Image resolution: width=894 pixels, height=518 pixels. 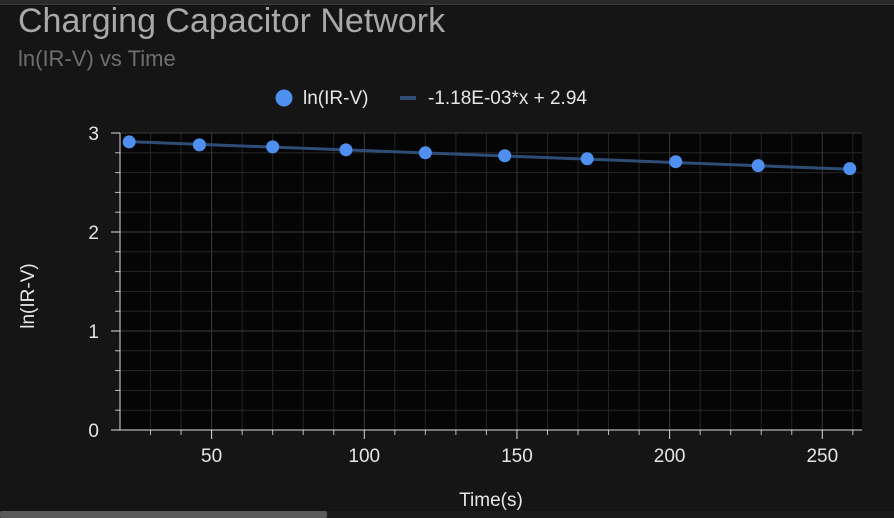 What do you see at coordinates (491, 500) in the screenshot?
I see `x-axis-label: Time(s)` at bounding box center [491, 500].